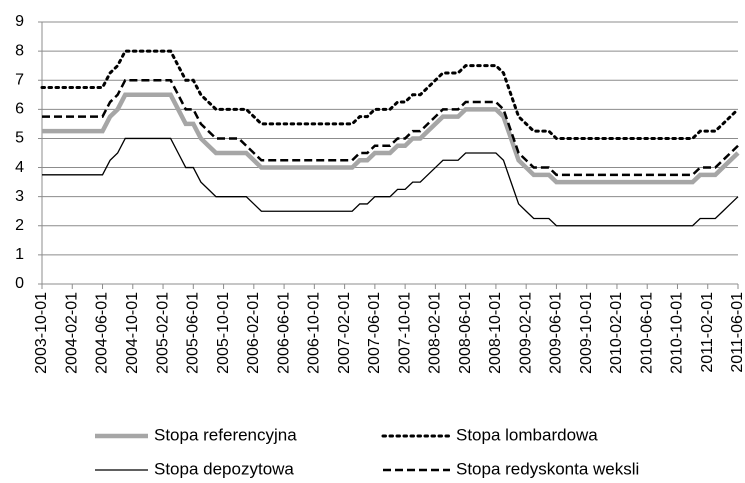 This screenshot has height=483, width=745. What do you see at coordinates (19, 21) in the screenshot?
I see `y-tick-label: 9` at bounding box center [19, 21].